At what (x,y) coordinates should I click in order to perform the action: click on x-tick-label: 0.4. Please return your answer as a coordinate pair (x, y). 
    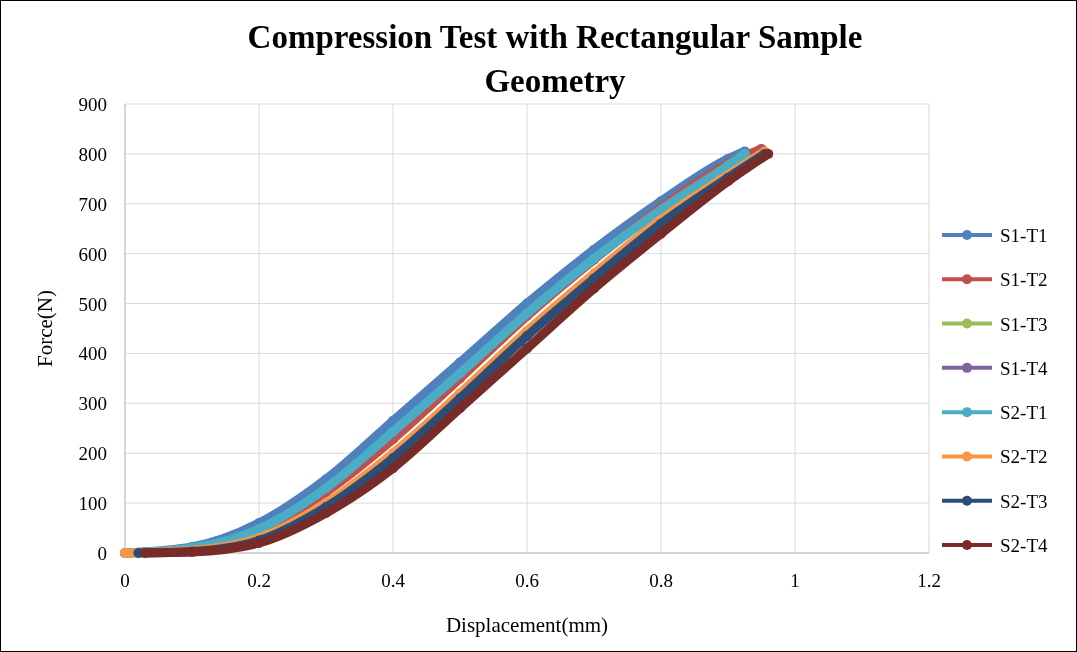
    Looking at the image, I should click on (393, 580).